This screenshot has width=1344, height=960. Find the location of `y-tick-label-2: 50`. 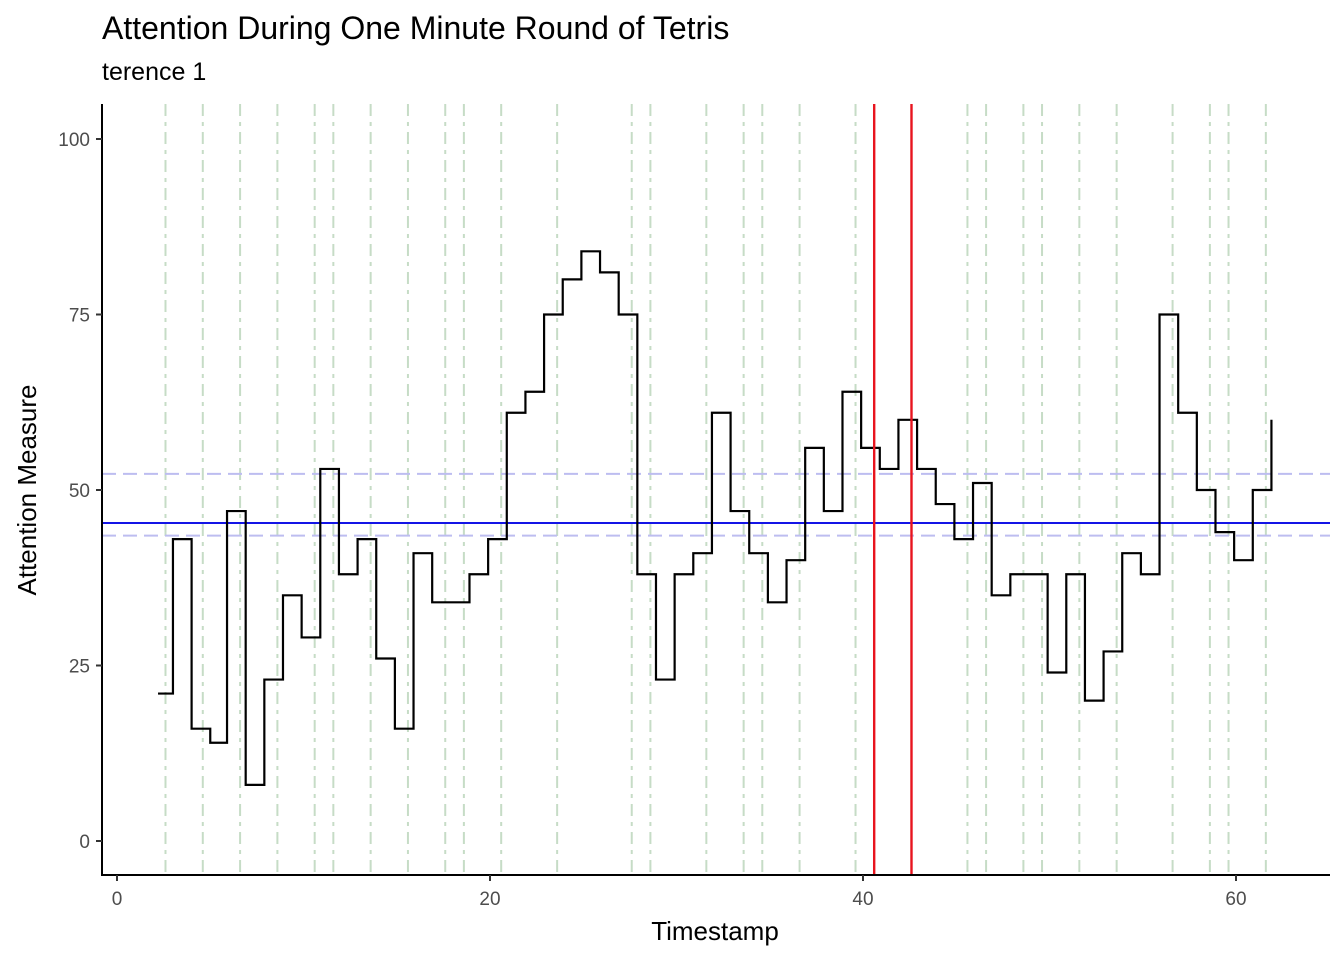

y-tick-label-2: 50 is located at coordinates (79, 491).